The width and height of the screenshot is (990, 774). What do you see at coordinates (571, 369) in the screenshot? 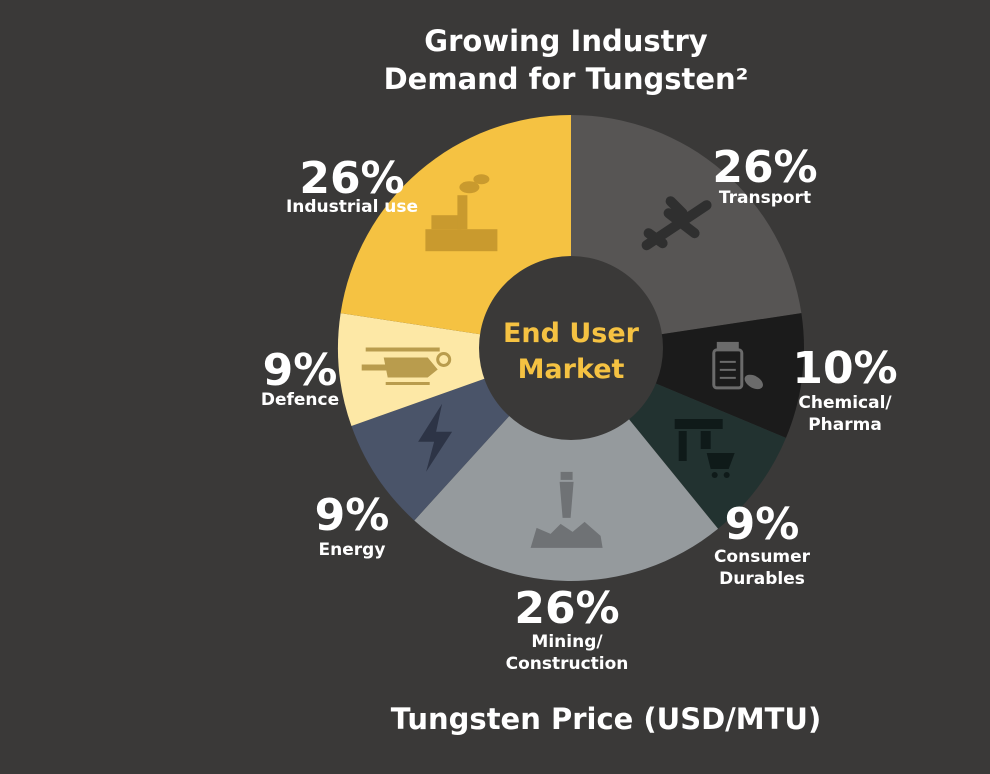
I see `center-label-line: Market` at bounding box center [571, 369].